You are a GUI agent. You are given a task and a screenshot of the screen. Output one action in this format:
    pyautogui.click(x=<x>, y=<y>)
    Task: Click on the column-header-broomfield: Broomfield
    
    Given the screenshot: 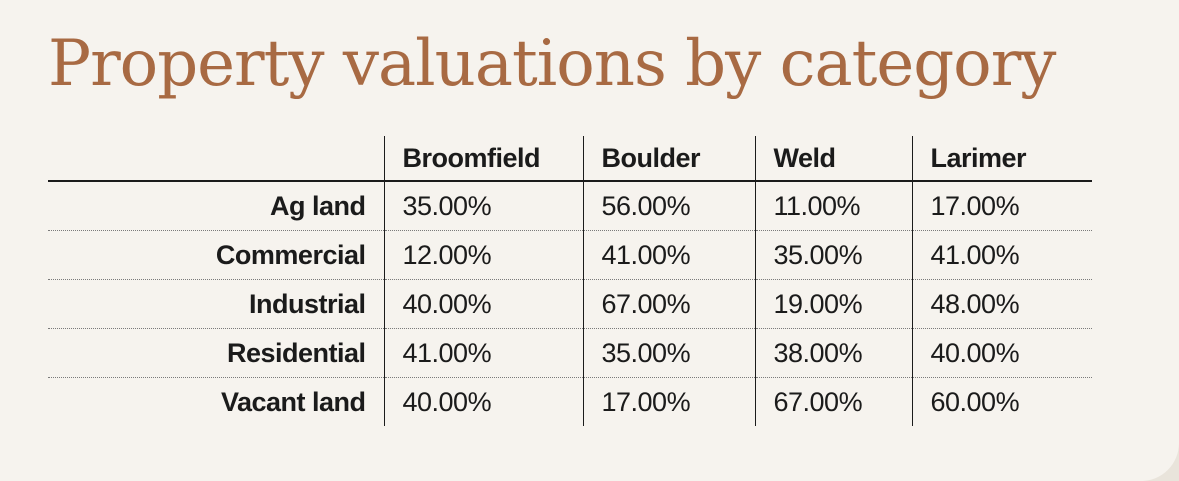 What is the action you would take?
    pyautogui.click(x=484, y=159)
    